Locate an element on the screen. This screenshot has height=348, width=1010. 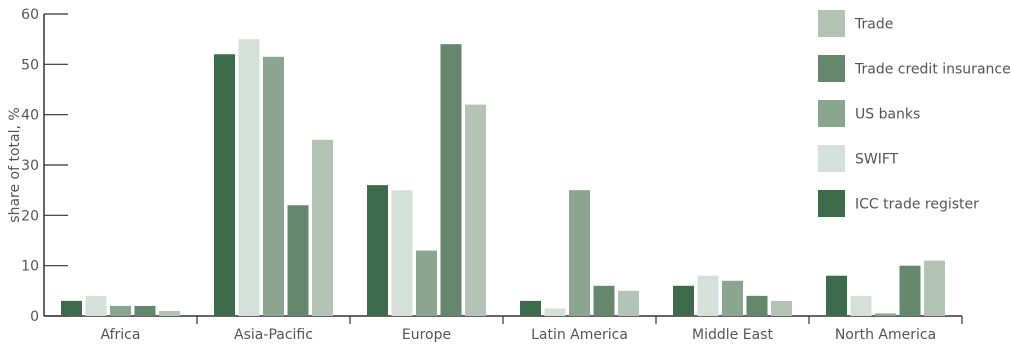
x-category-label: Europe is located at coordinates (426, 335).